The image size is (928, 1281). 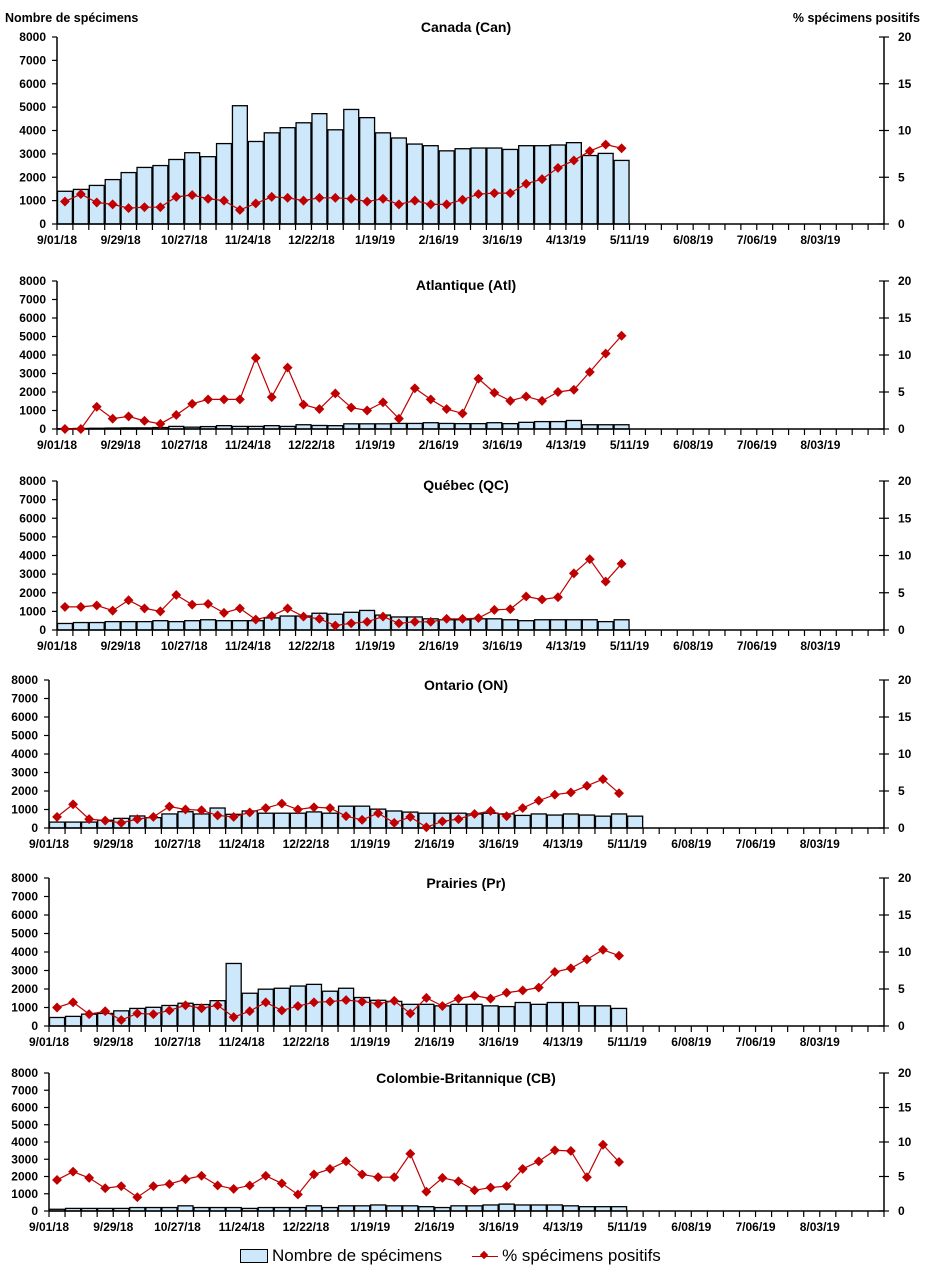 I want to click on y2-tick-label: 15, so click(x=905, y=84).